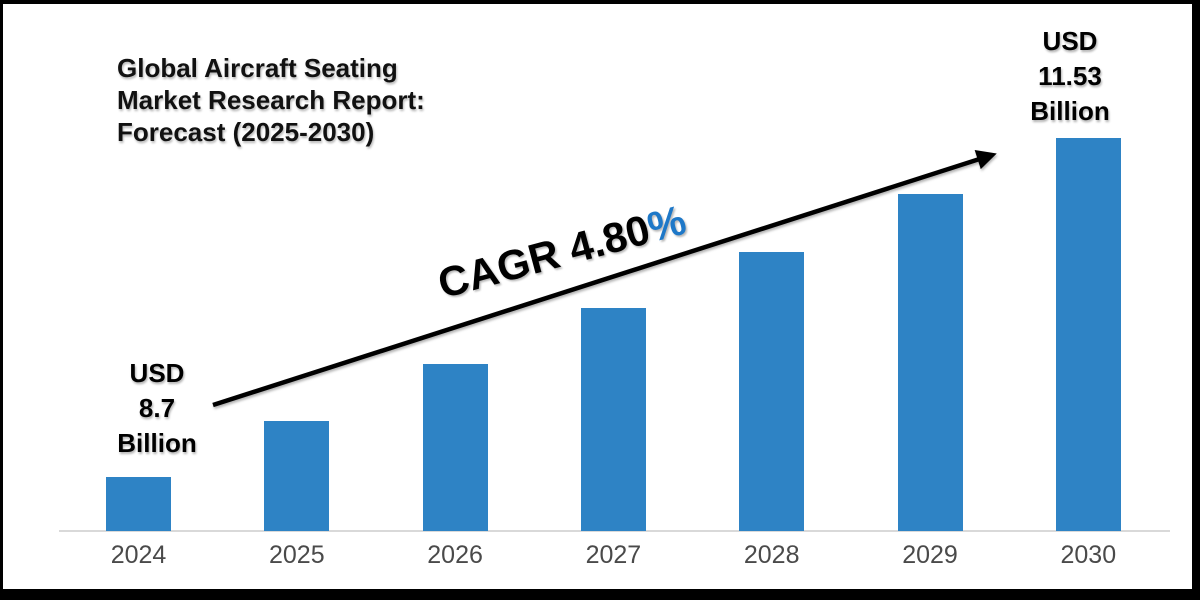  What do you see at coordinates (771, 555) in the screenshot?
I see `x-tick-2028: 2028` at bounding box center [771, 555].